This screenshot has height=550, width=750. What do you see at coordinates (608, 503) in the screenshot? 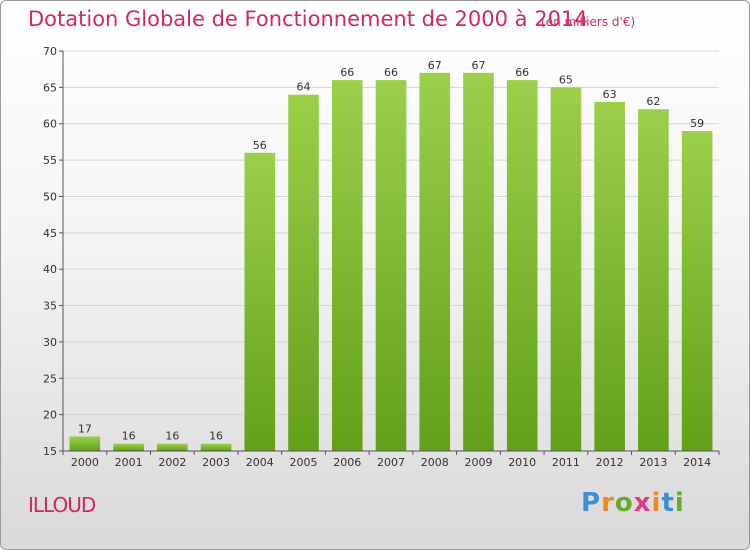
I see `logo-letter: r` at bounding box center [608, 503].